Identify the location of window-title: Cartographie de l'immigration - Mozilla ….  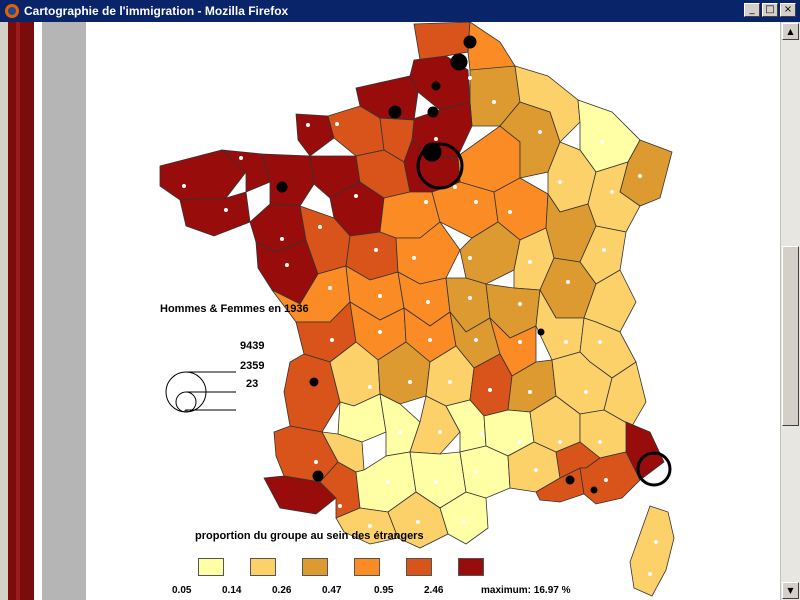
(156, 11).